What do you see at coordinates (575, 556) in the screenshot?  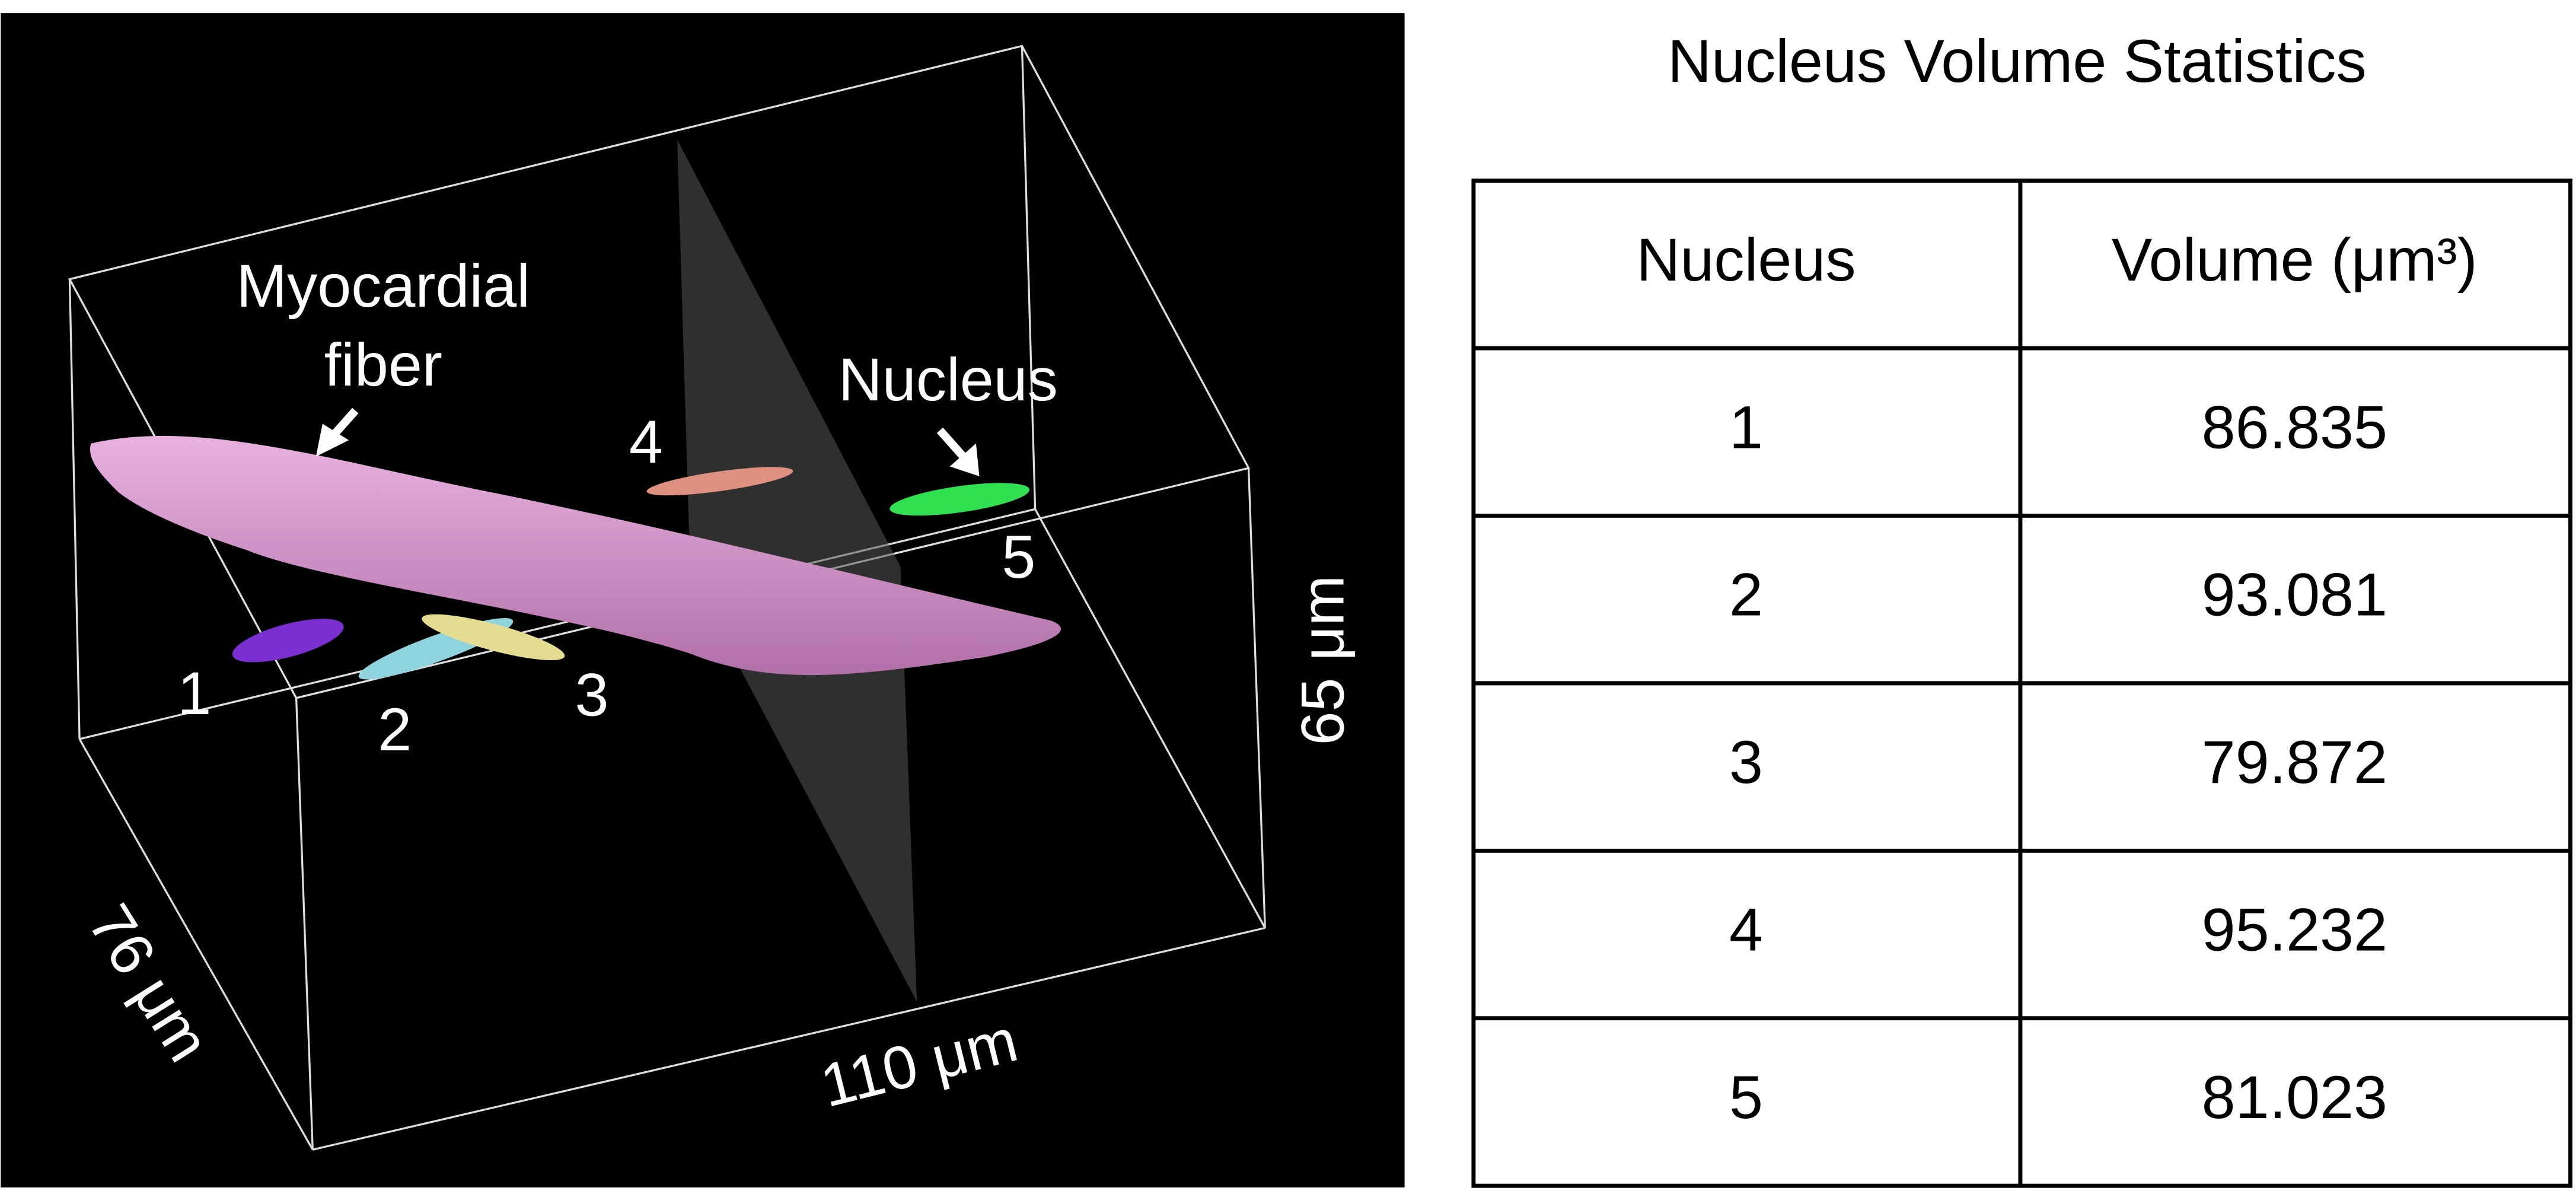 I see `myocardial-fiber` at bounding box center [575, 556].